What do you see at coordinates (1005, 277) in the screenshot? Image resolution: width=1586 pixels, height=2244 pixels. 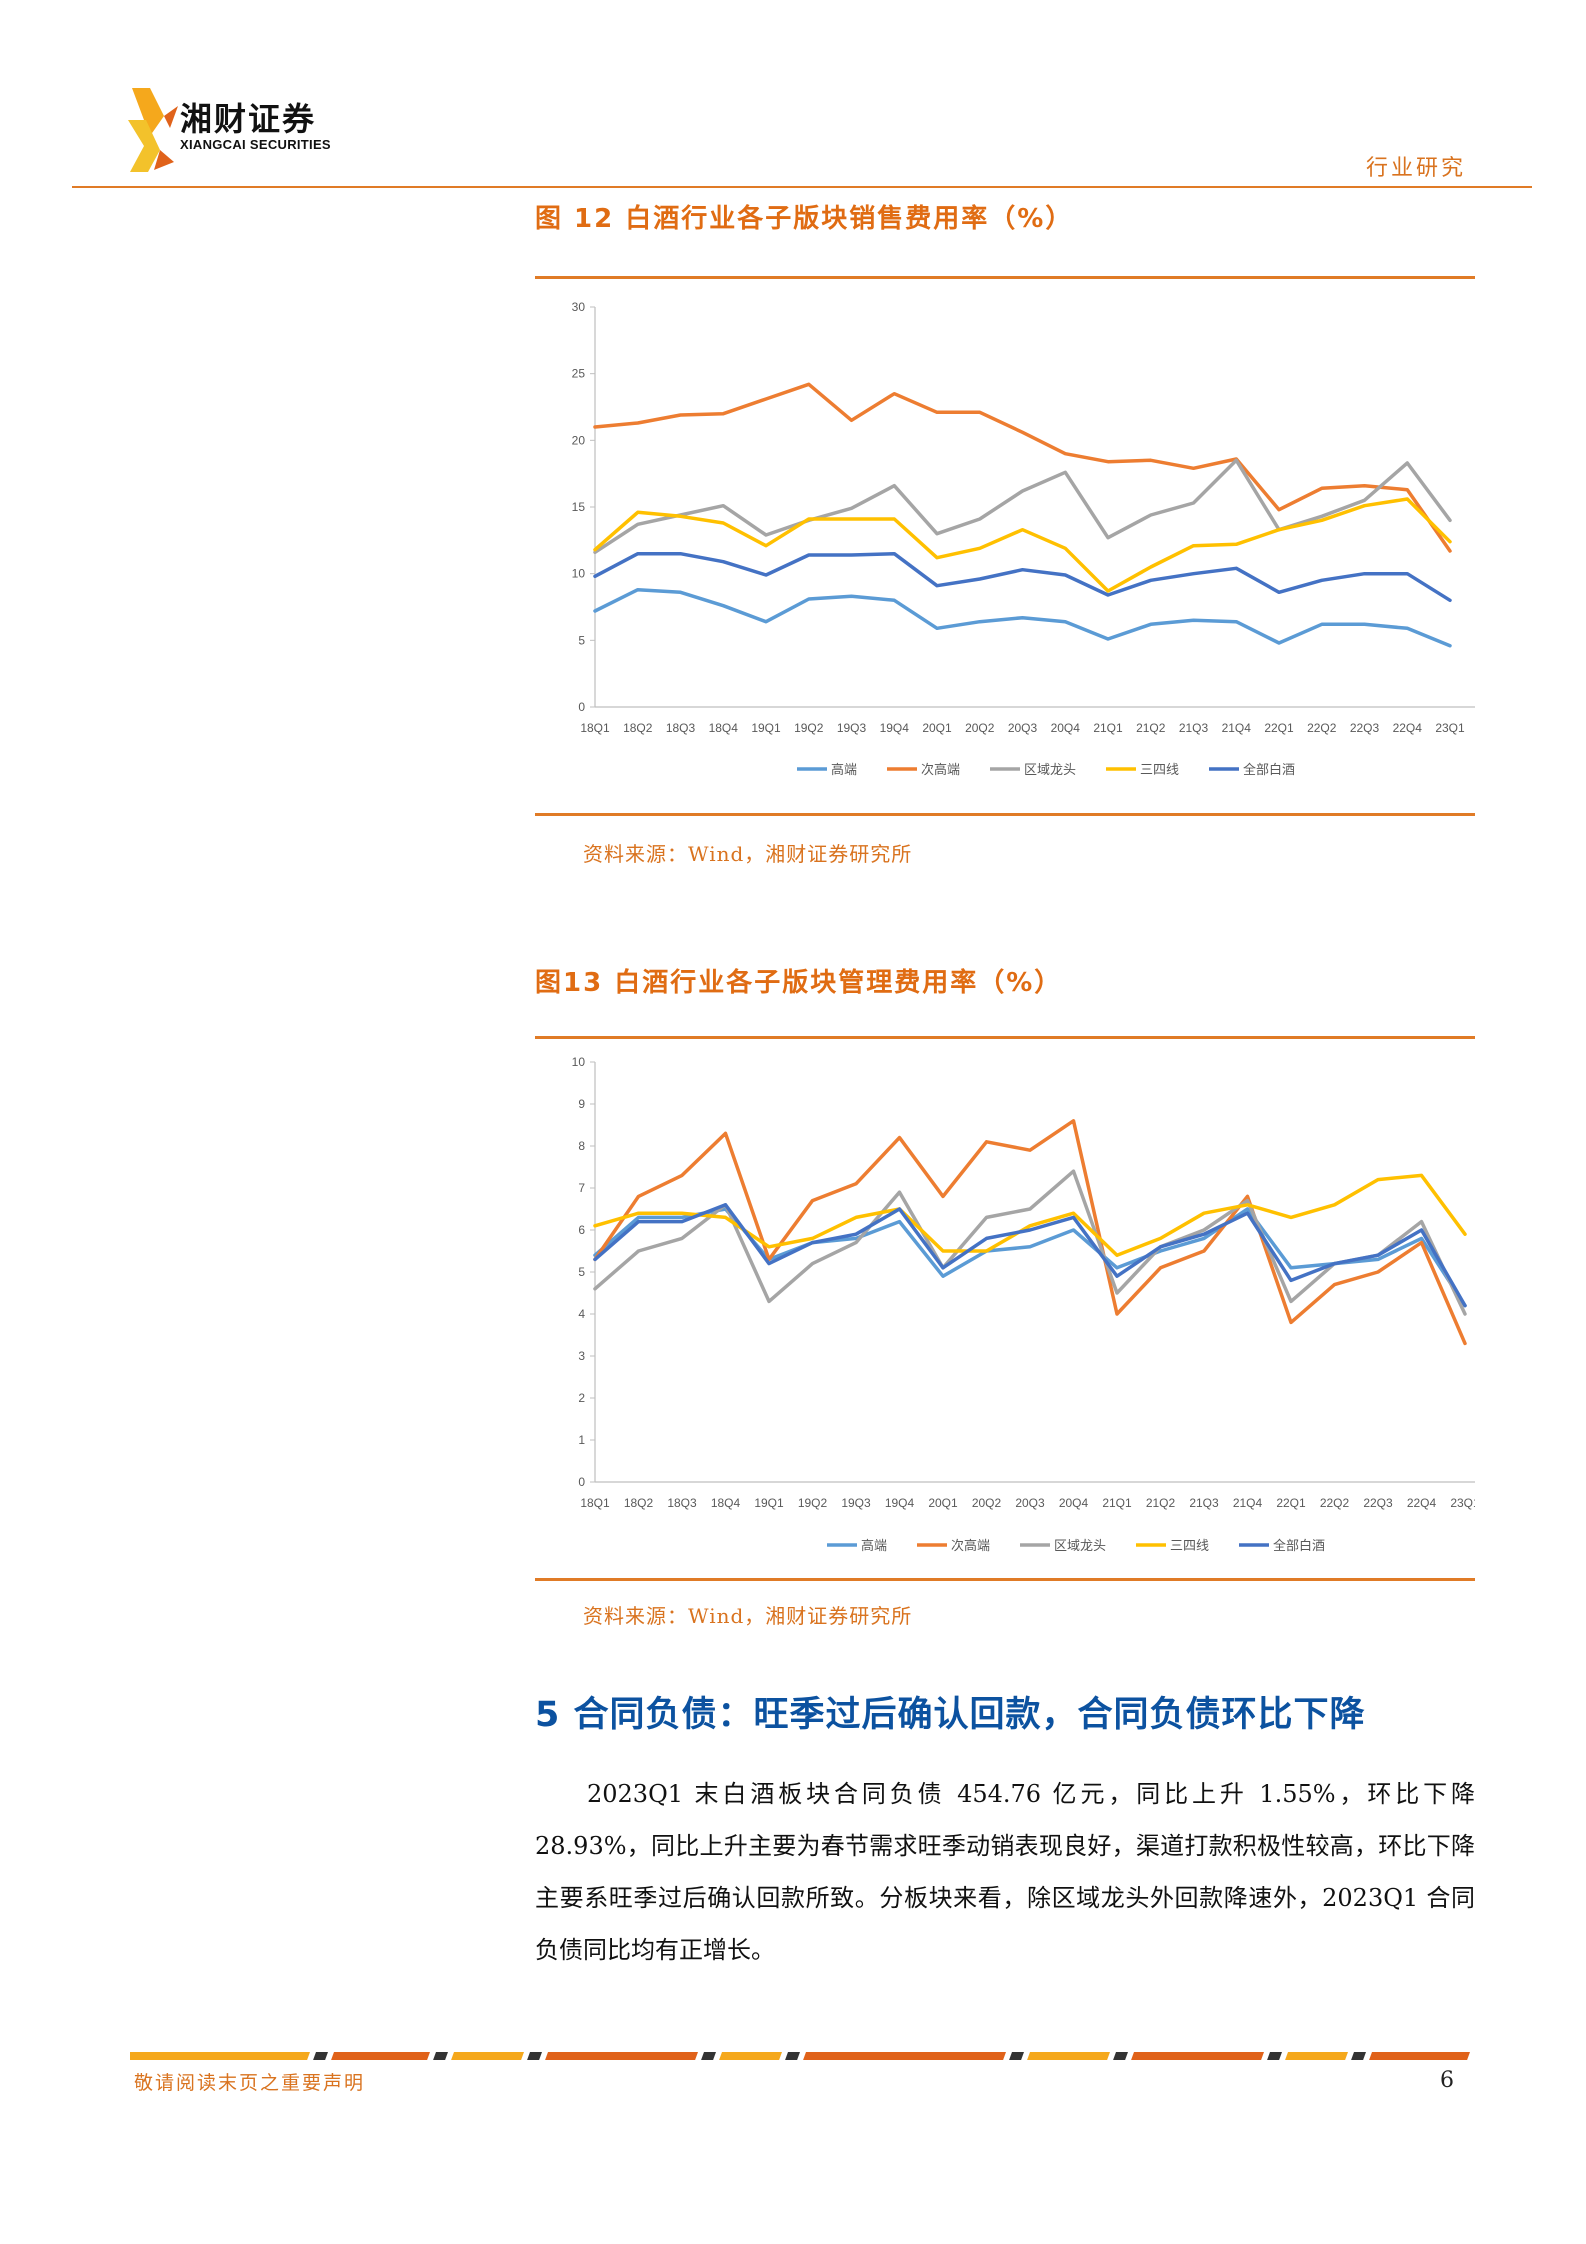 I see `figure-12-top-rule` at bounding box center [1005, 277].